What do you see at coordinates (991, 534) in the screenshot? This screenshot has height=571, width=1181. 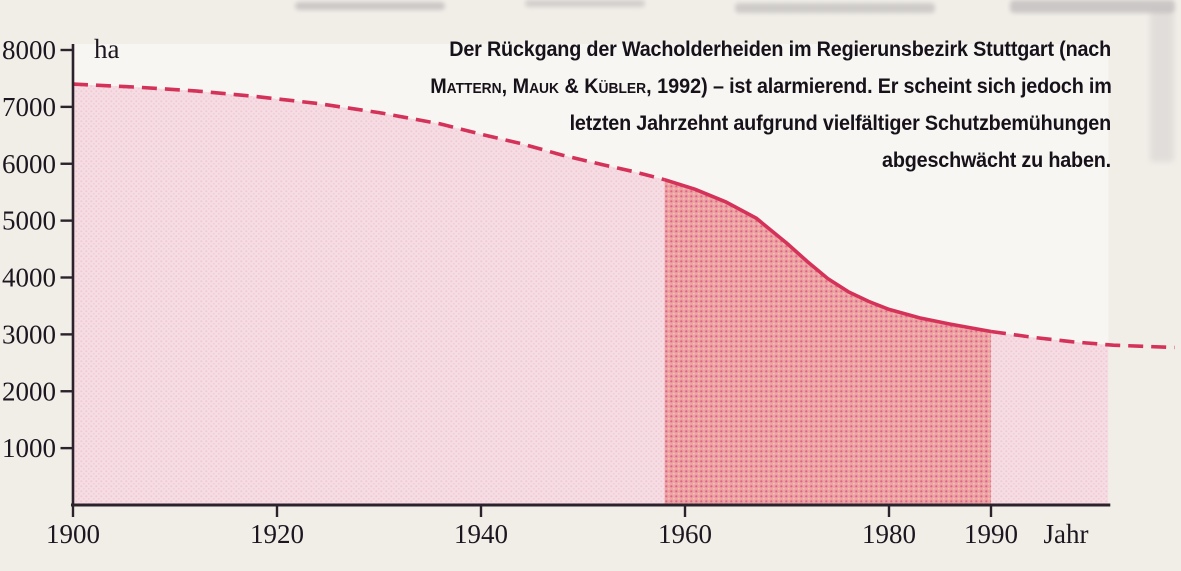 I see `x-tick-label: 1990` at bounding box center [991, 534].